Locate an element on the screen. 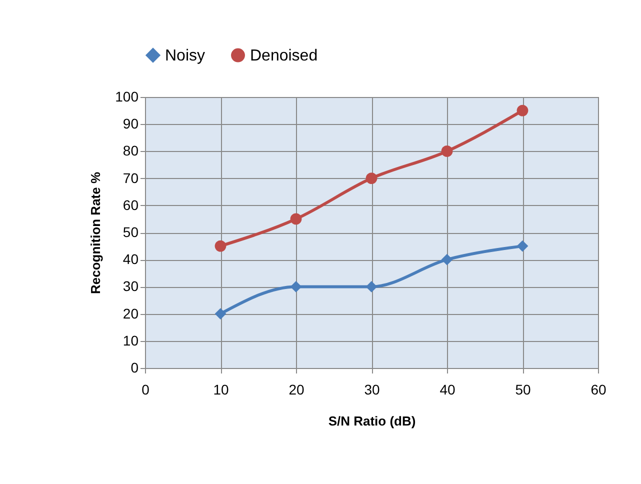 The image size is (641, 484). x-tick-label: 20 is located at coordinates (296, 390).